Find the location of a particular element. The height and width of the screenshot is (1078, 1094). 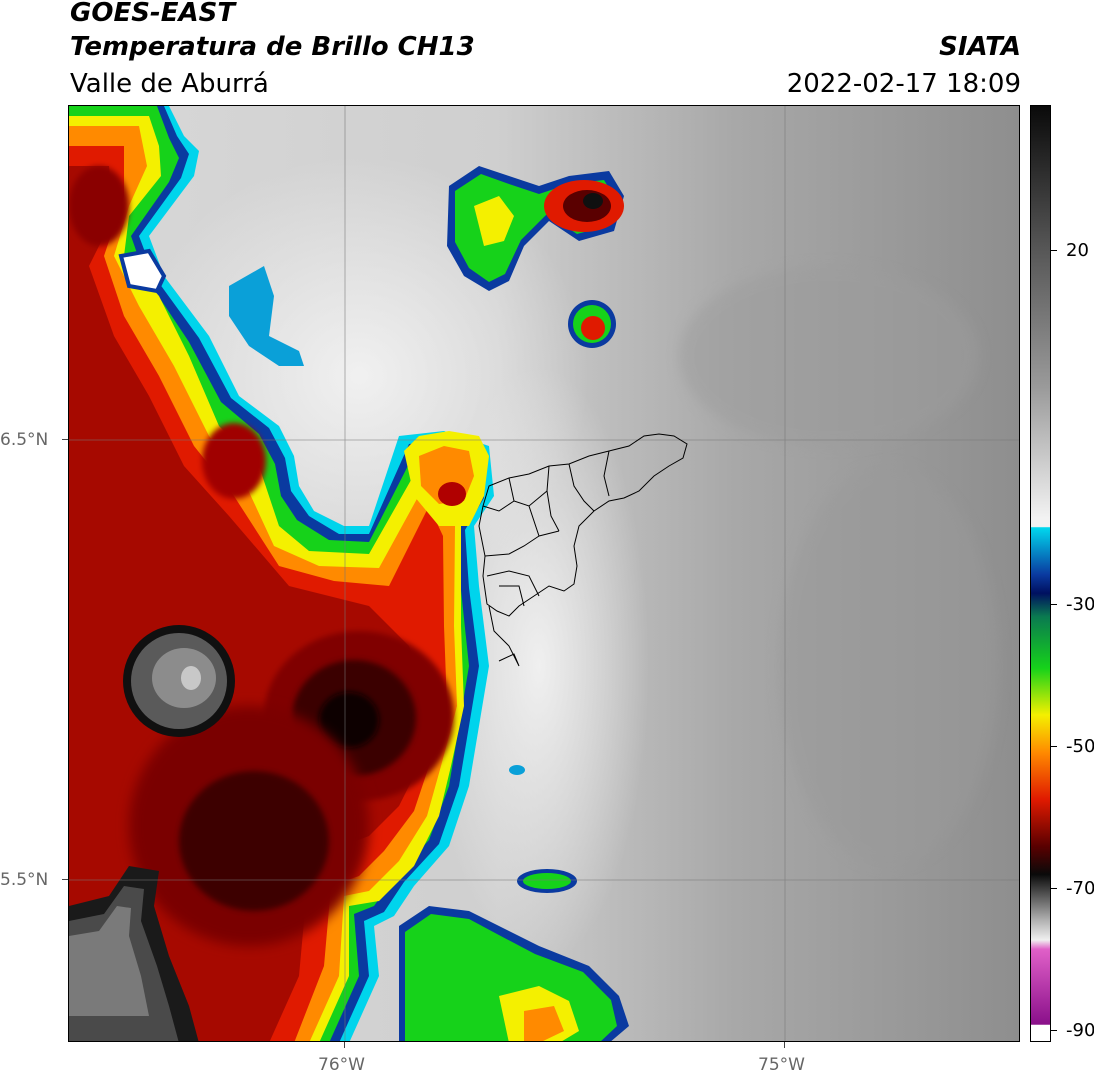

cold-core-southwest is located at coordinates (249, 826).